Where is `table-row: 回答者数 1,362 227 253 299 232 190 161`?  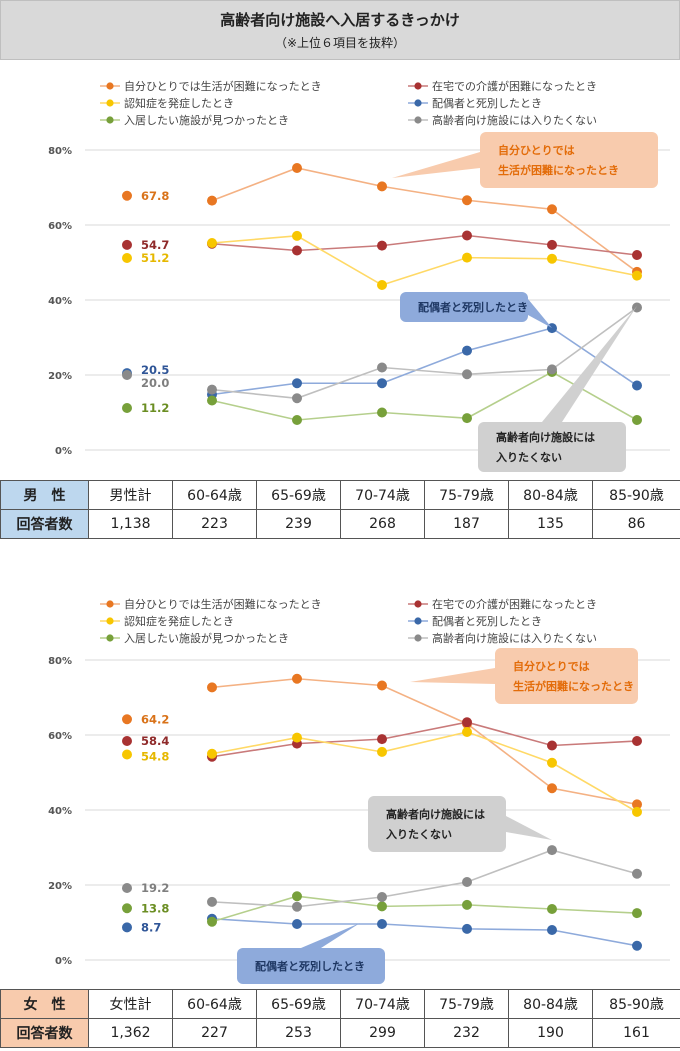
table-row: 回答者数 1,362 227 253 299 232 190 161 is located at coordinates (340, 1033).